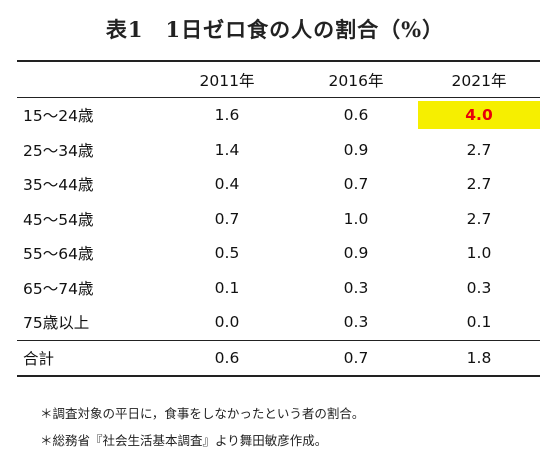 The width and height of the screenshot is (550, 475). I want to click on footnote: ＊総務省『社会生活基本調査』より舞田敏彦作成。, so click(184, 440).